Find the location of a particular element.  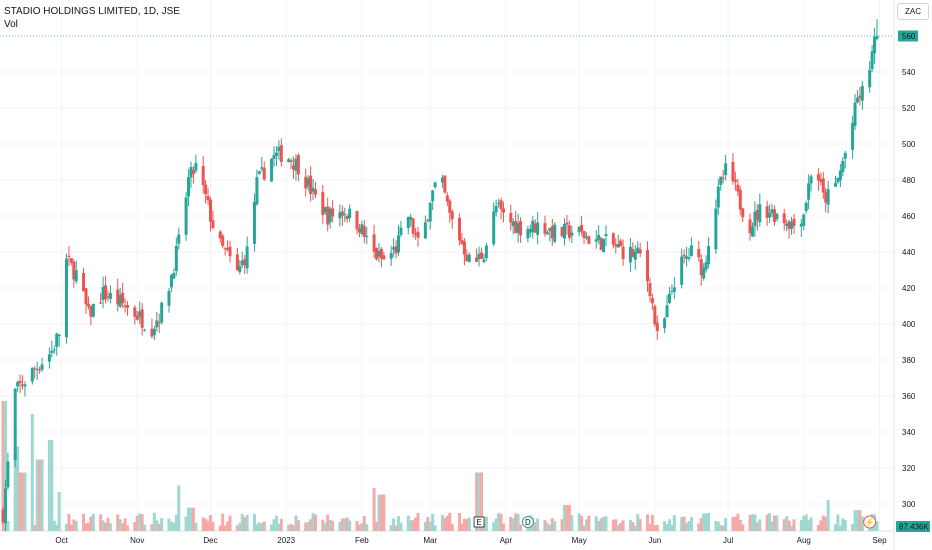

dividend-marker: D is located at coordinates (527, 522).